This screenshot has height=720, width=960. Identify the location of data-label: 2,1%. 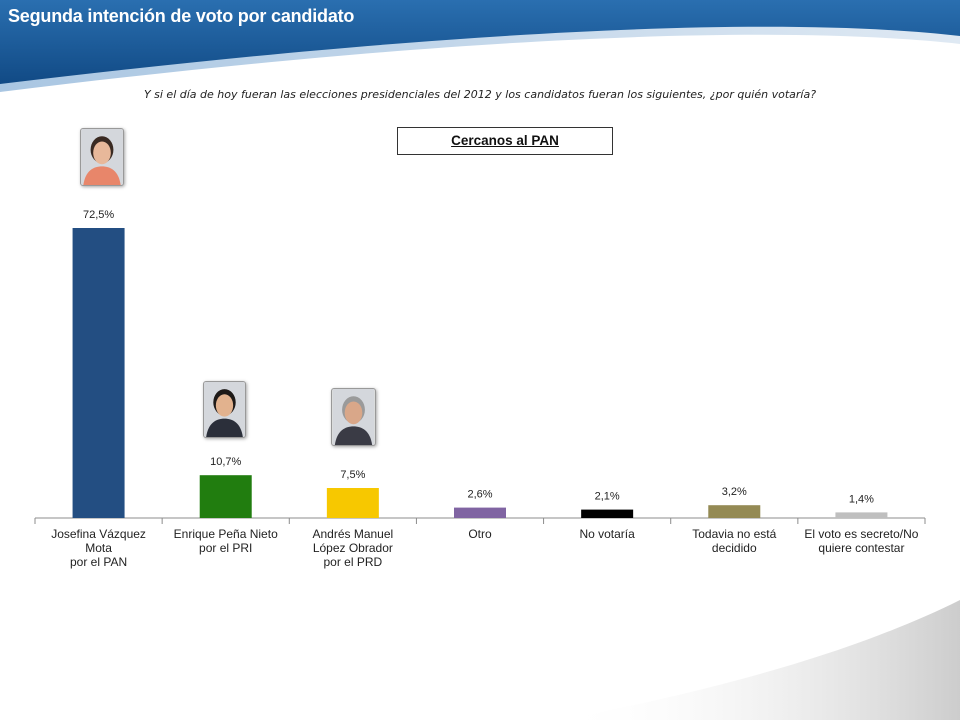
(607, 497).